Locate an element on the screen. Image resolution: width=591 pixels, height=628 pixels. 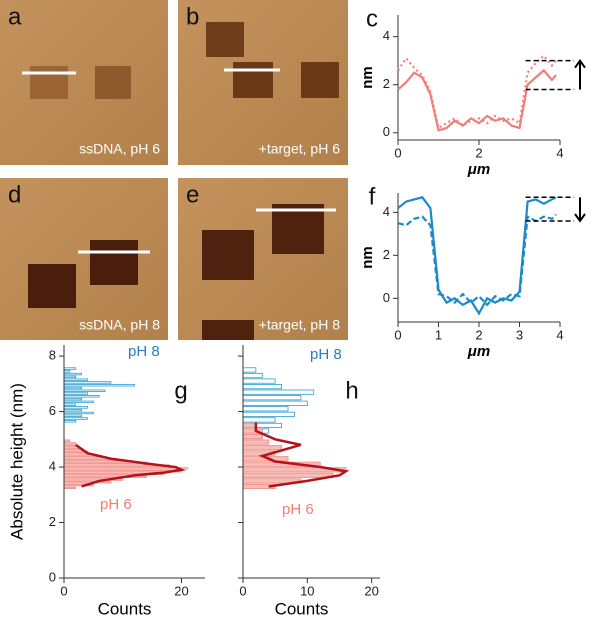
panel-label: a is located at coordinates (15, 16).